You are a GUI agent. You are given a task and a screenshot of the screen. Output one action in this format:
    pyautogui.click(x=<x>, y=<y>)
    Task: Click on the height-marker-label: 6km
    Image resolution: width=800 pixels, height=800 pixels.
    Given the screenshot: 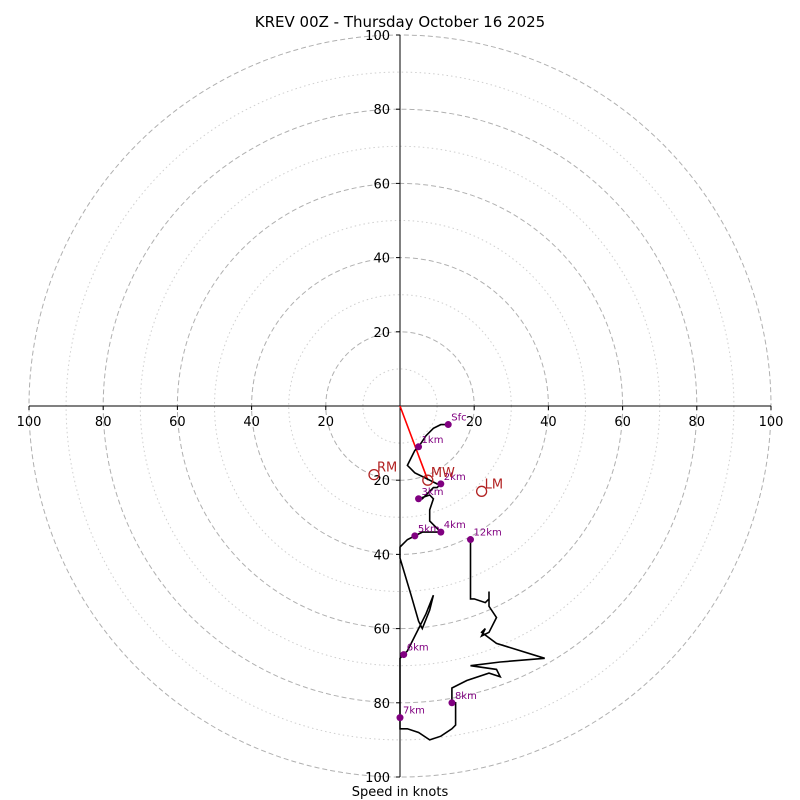 What is the action you would take?
    pyautogui.click(x=418, y=648)
    